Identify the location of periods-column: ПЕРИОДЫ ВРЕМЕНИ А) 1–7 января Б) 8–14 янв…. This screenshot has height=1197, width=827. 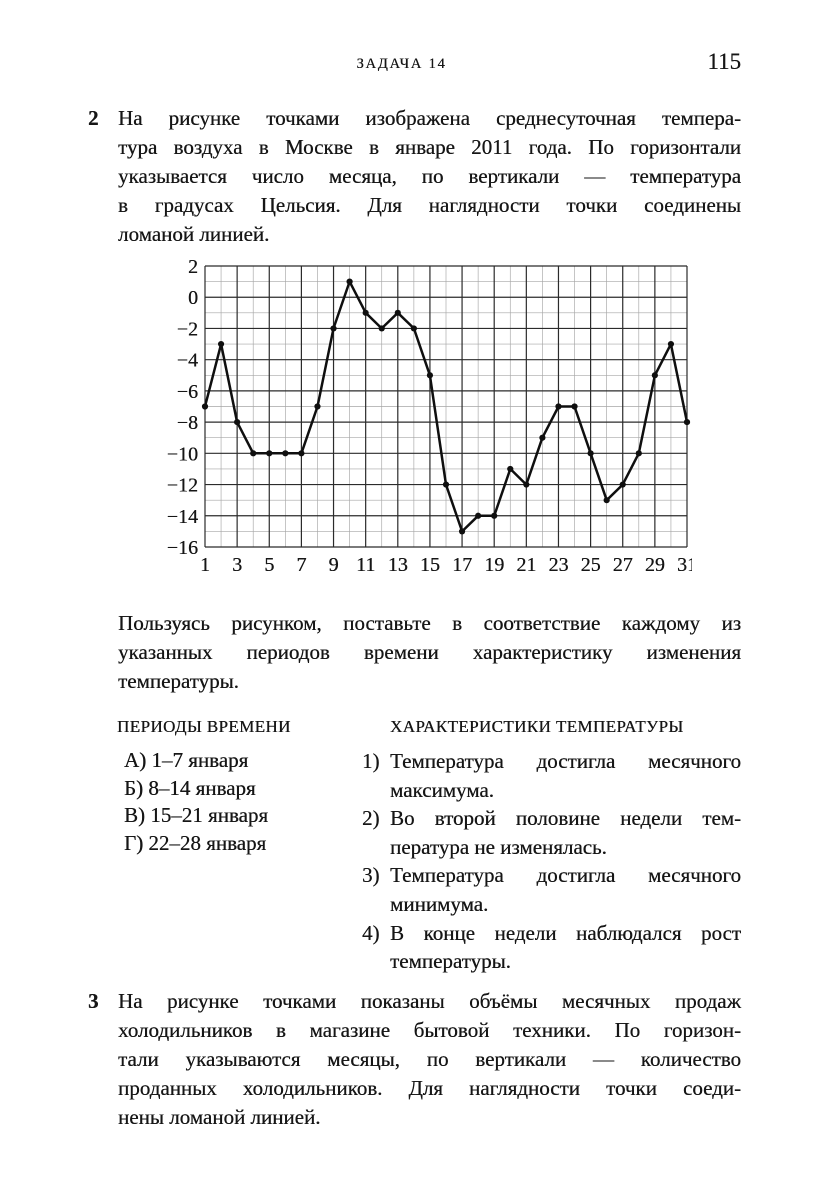
(239, 846).